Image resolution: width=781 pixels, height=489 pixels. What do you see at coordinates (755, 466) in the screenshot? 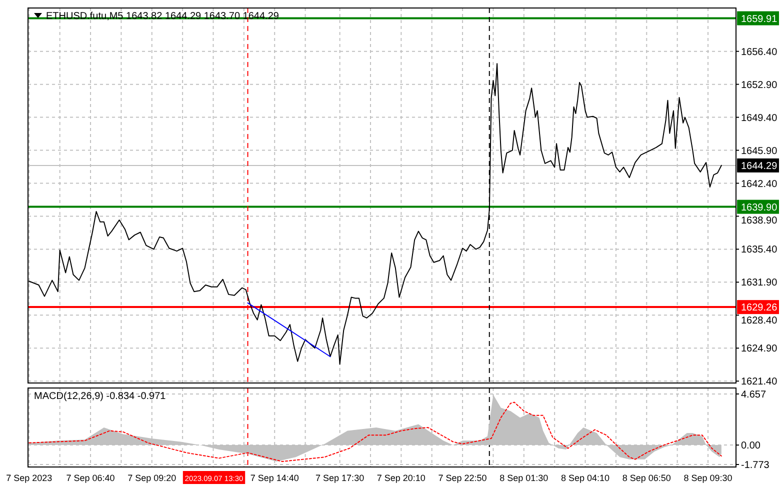
I see `y-tick-label: -1.773` at bounding box center [755, 466].